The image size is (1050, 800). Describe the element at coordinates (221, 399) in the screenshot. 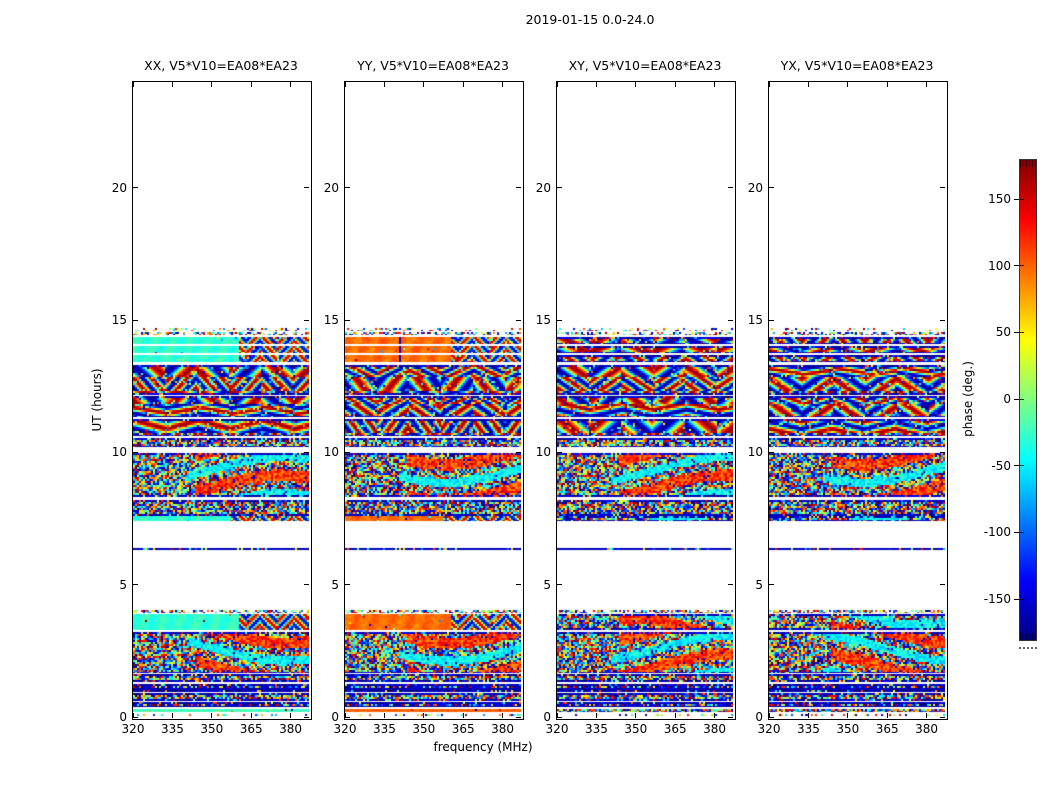

I see `heatmap-xx` at that location.